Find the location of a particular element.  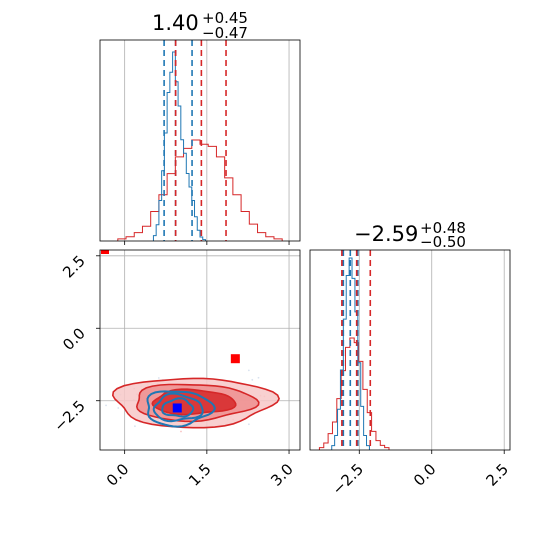

right-histogram-grid is located at coordinates (431, 350).